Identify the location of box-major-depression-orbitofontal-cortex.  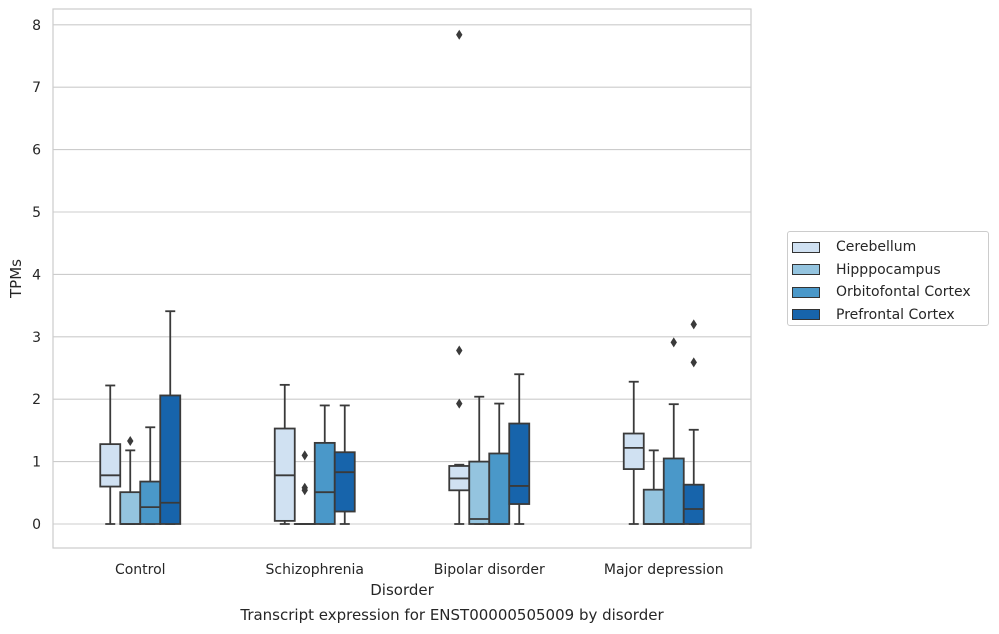
(673, 431).